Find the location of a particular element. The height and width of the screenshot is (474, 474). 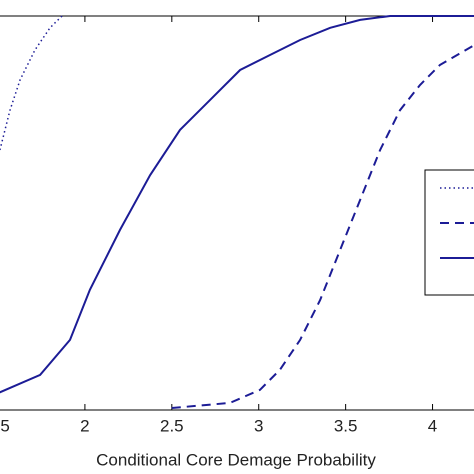

x-tick-label: 2 is located at coordinates (84, 425).